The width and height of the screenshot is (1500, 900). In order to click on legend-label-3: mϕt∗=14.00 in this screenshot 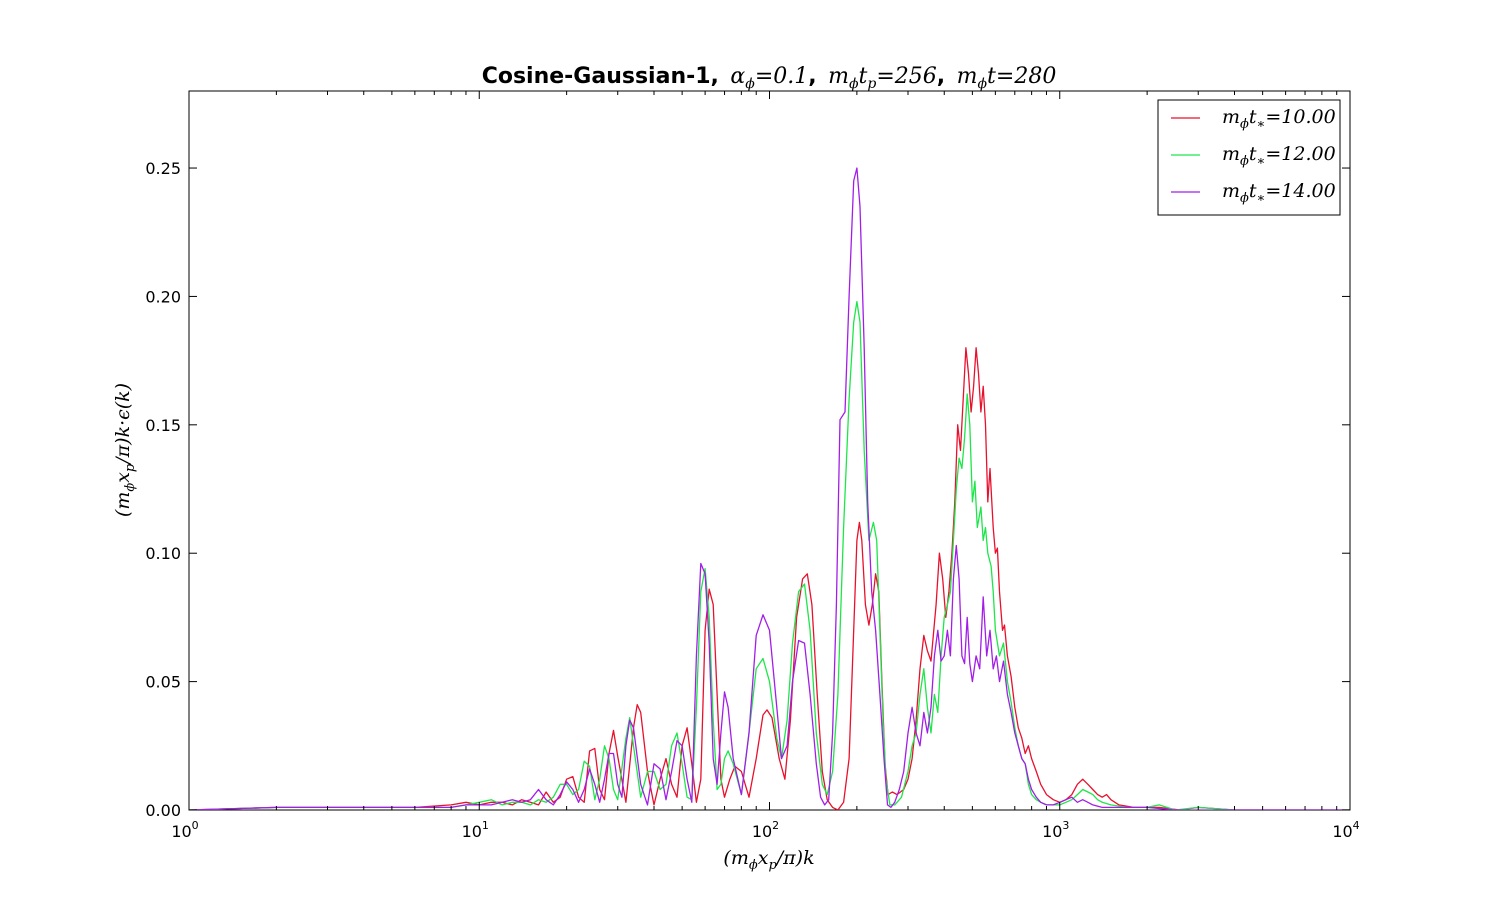, I will do `click(1279, 193)`.